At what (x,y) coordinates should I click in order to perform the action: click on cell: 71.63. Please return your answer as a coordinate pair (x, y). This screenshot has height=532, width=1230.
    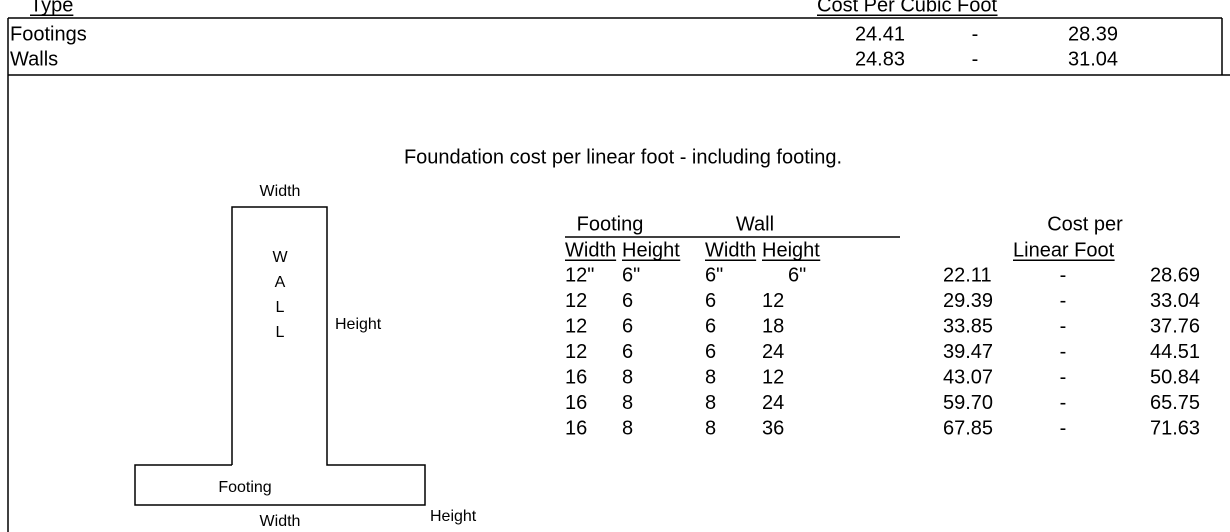
    Looking at the image, I should click on (1175, 428).